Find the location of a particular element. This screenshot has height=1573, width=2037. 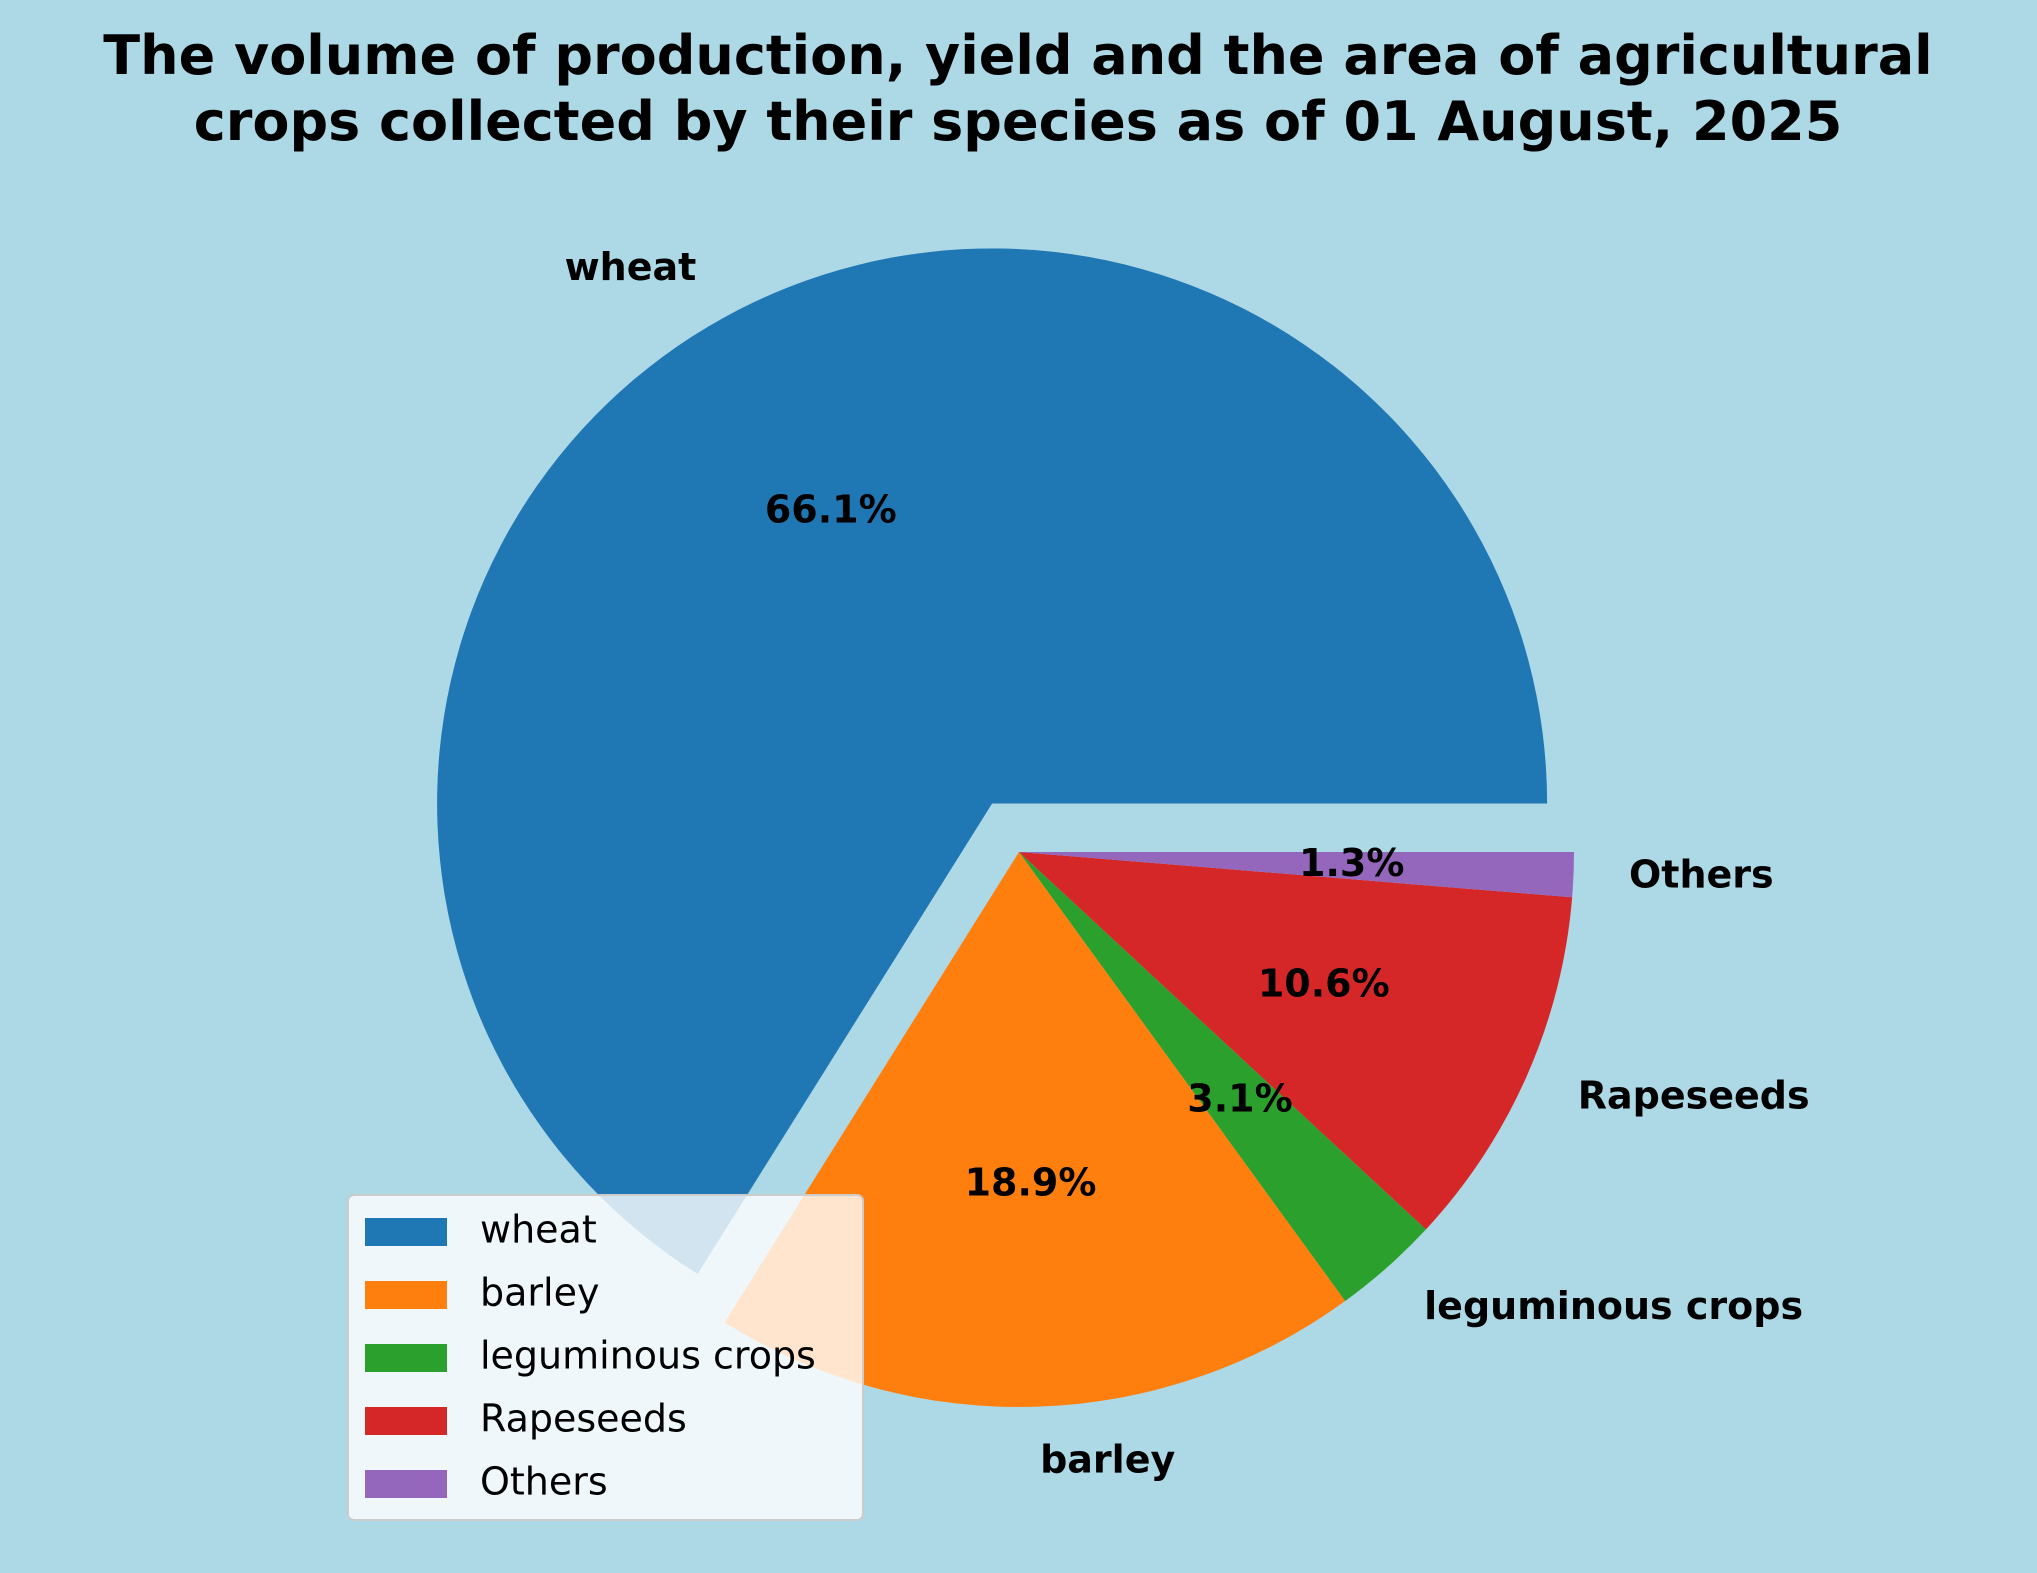

legend-box is located at coordinates (605, 1357).